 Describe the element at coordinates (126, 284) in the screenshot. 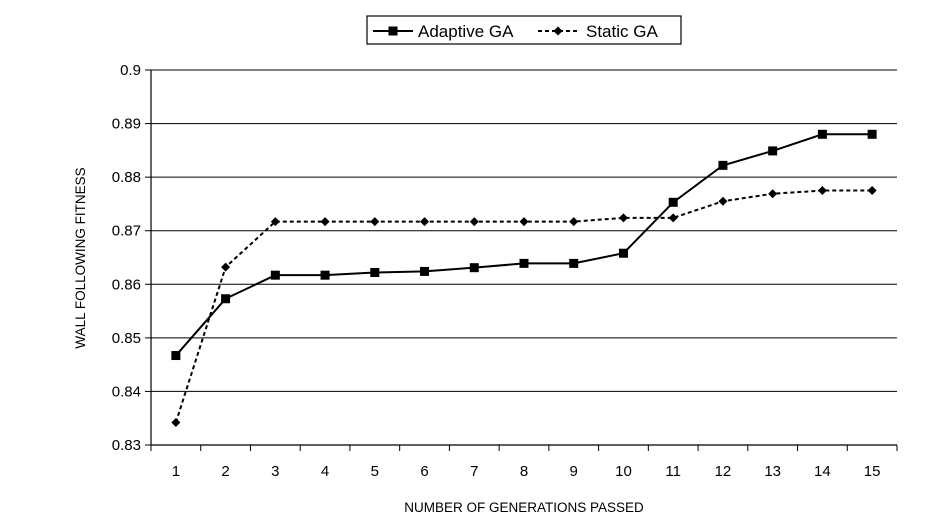

I see `y-tick-label: 0.86` at that location.